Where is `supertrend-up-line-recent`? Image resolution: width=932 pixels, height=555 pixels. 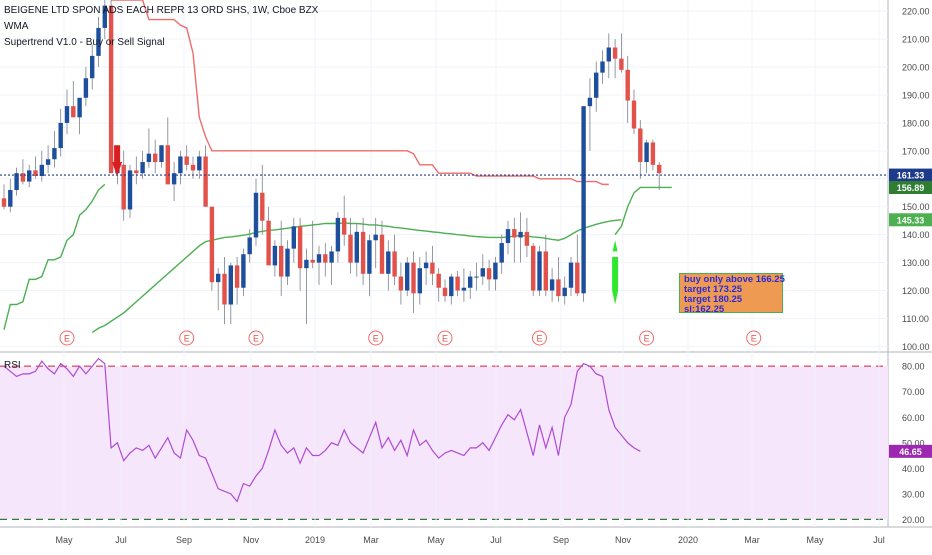
supertrend-up-line-recent is located at coordinates (643, 211).